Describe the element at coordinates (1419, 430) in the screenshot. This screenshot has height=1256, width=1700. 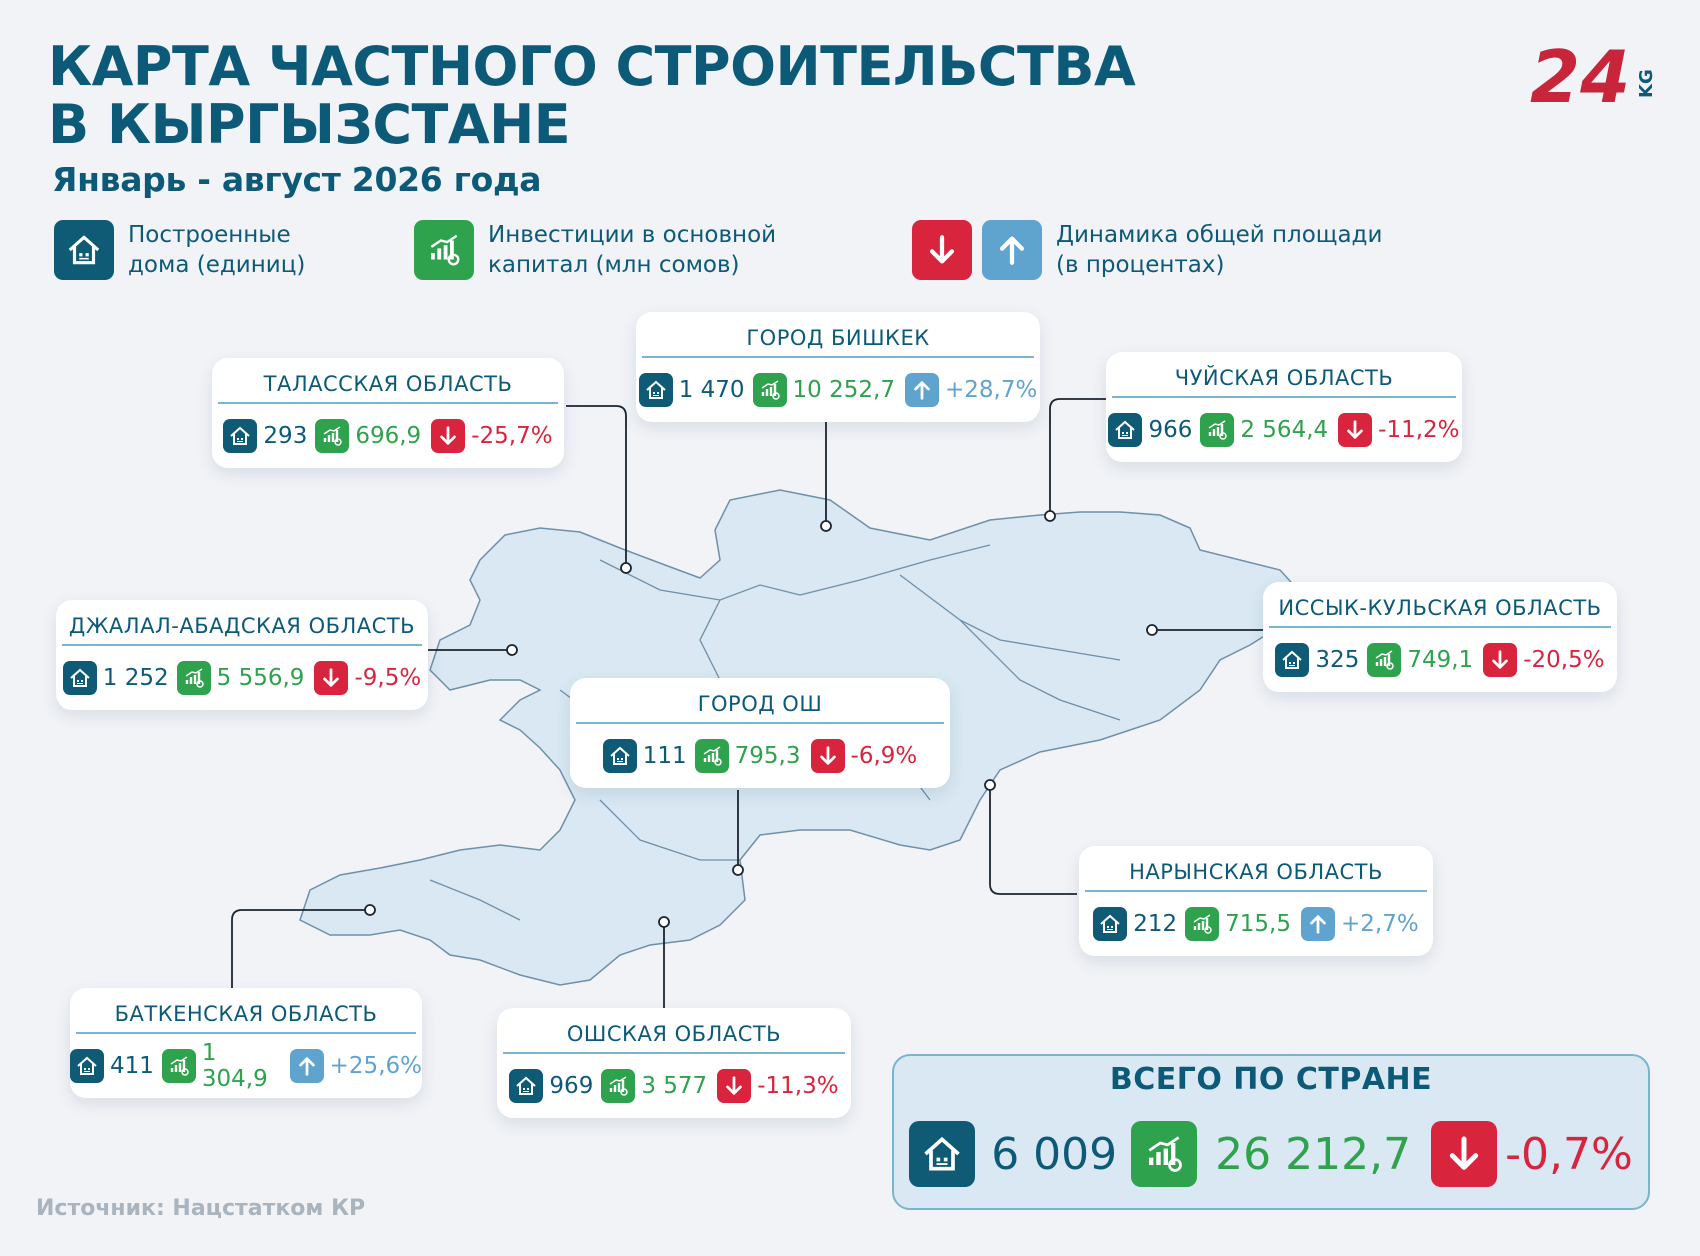
I see `dynamics-value: -11,2%` at that location.